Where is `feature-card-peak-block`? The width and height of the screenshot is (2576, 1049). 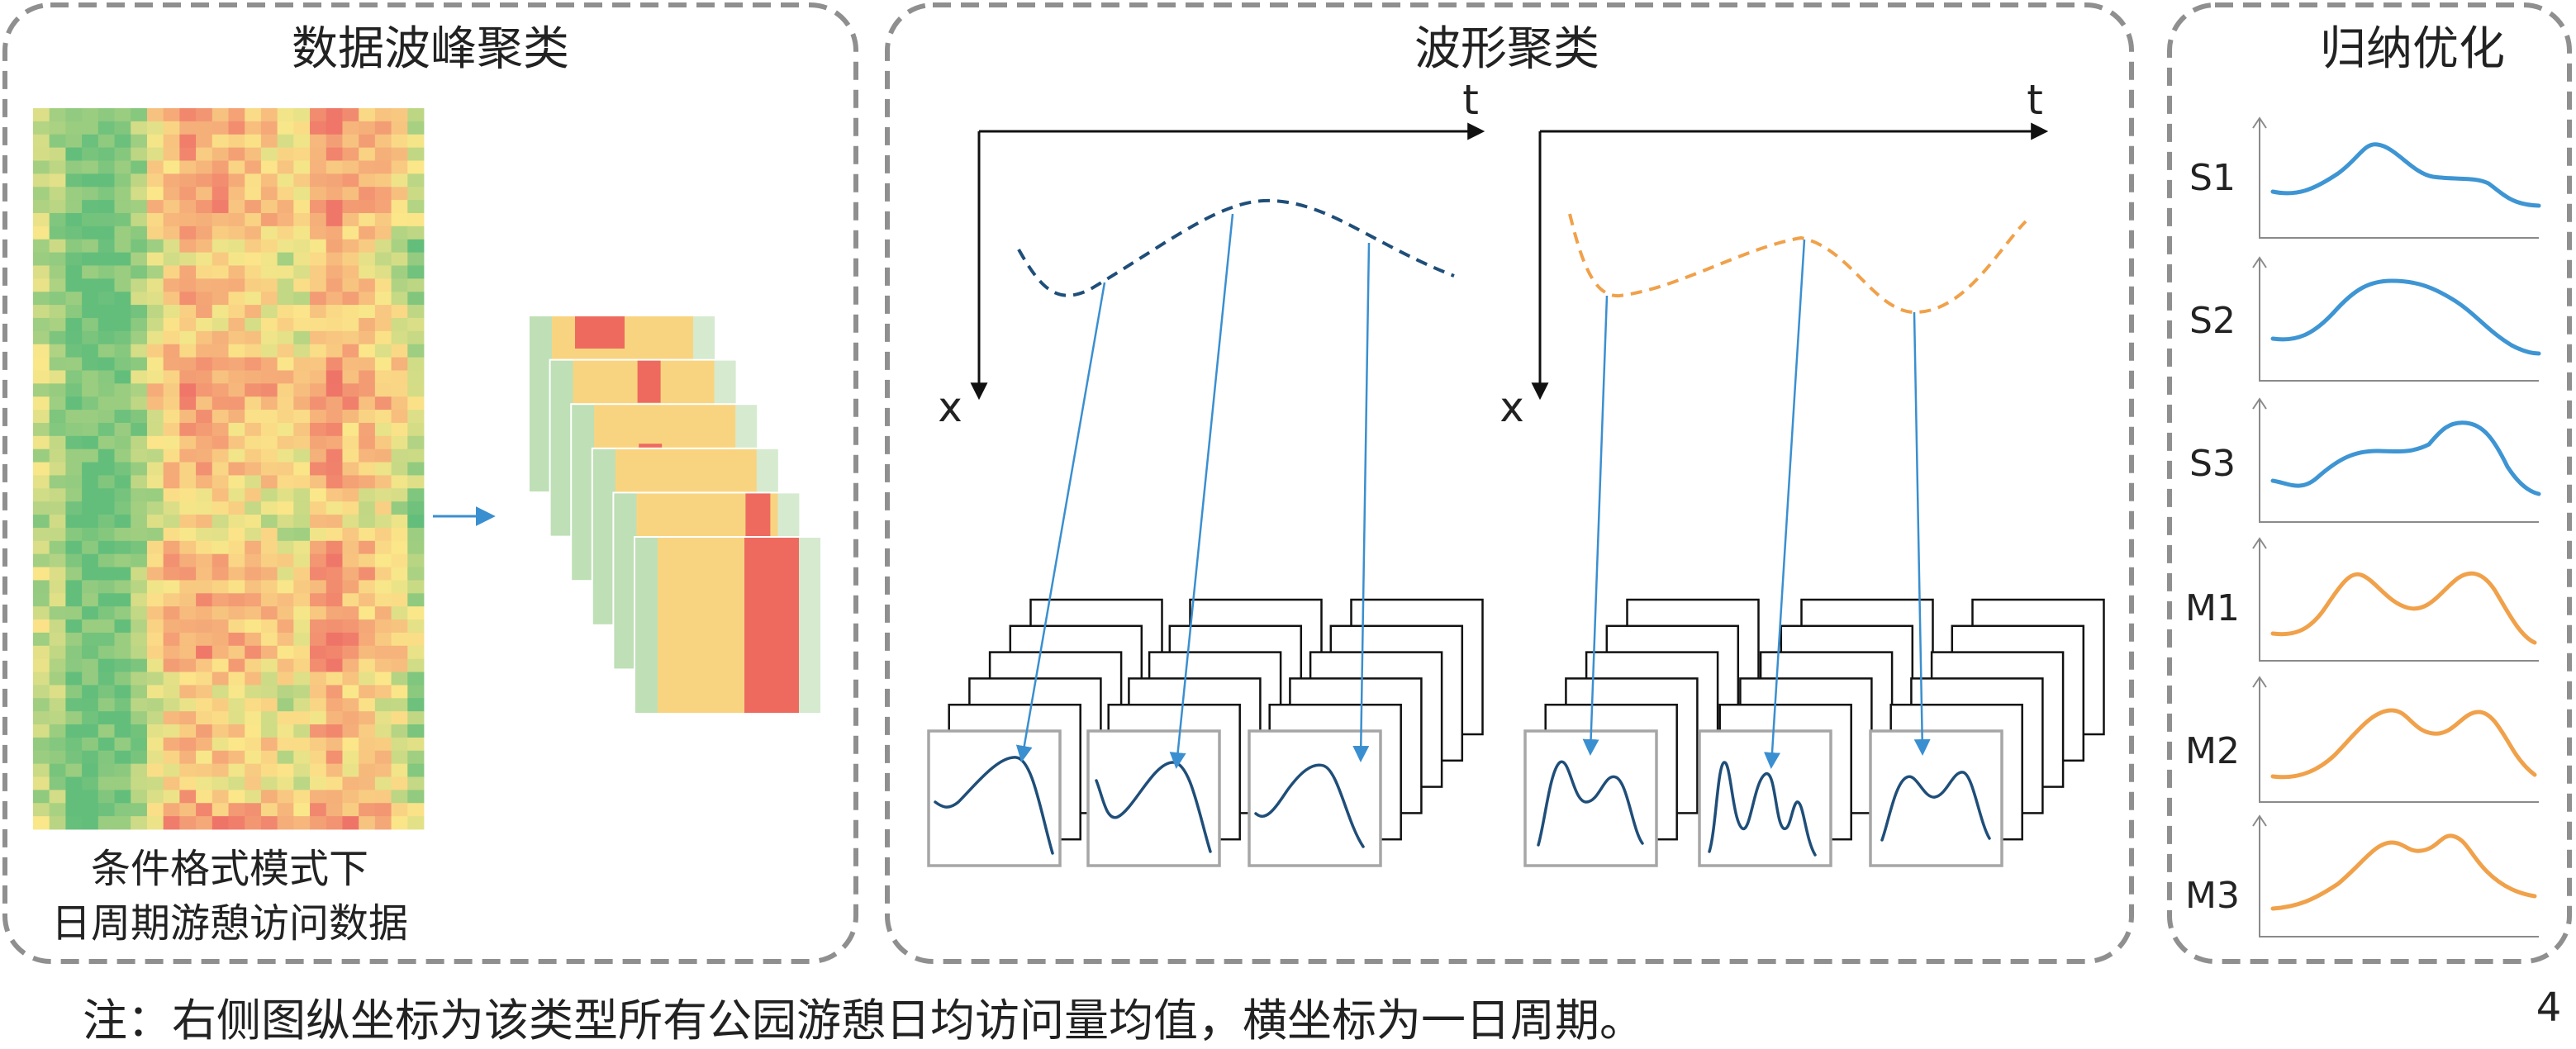 feature-card-peak-block is located at coordinates (771, 625).